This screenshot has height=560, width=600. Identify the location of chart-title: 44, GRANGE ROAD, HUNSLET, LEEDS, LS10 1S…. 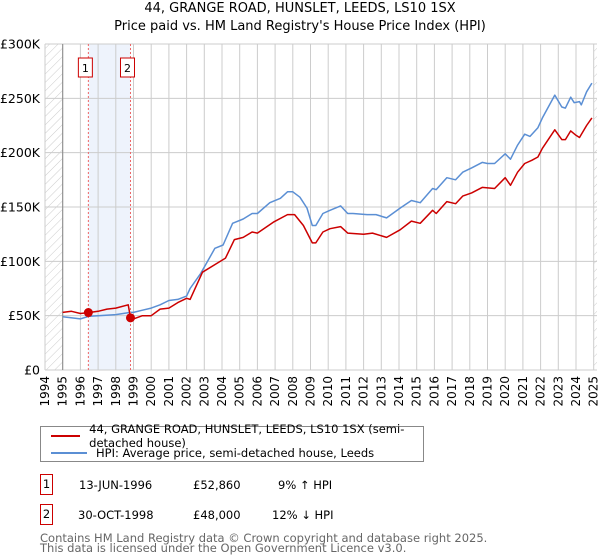
(300, 8).